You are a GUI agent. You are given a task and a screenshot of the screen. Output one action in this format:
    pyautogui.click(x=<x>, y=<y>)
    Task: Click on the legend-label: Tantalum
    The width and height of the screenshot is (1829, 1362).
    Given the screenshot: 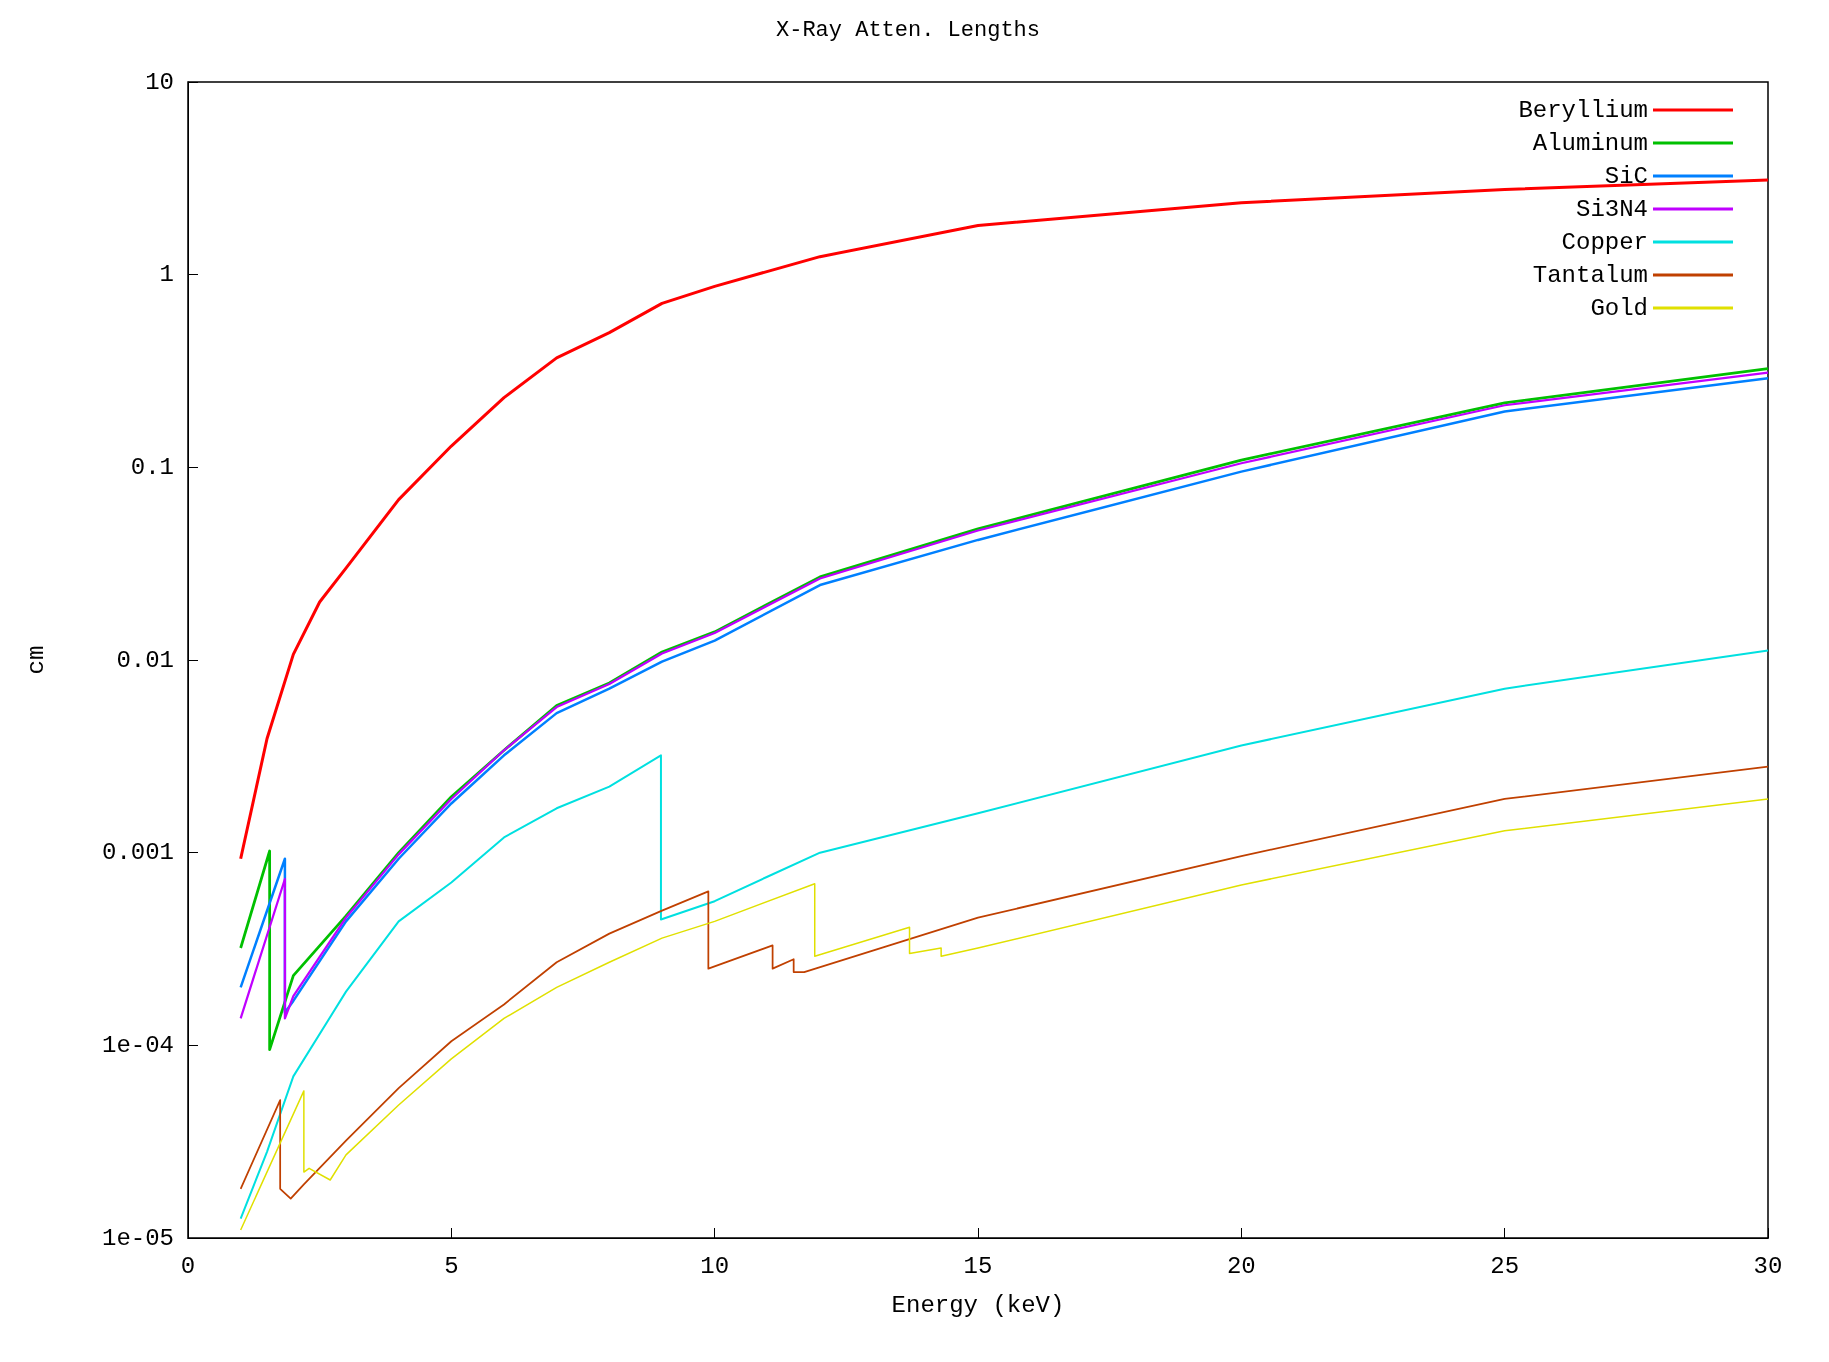 What is the action you would take?
    pyautogui.click(x=1590, y=275)
    